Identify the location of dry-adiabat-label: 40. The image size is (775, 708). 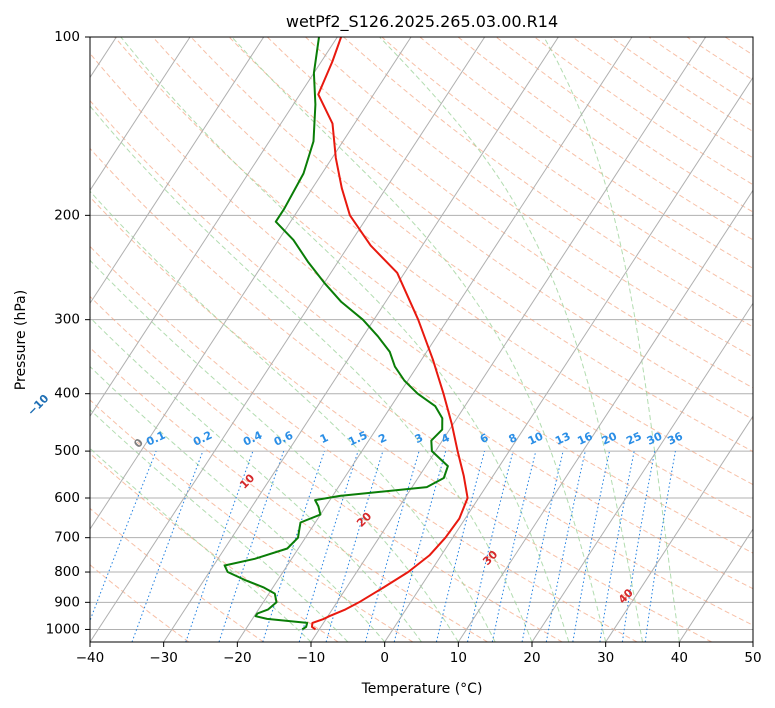
(626, 596).